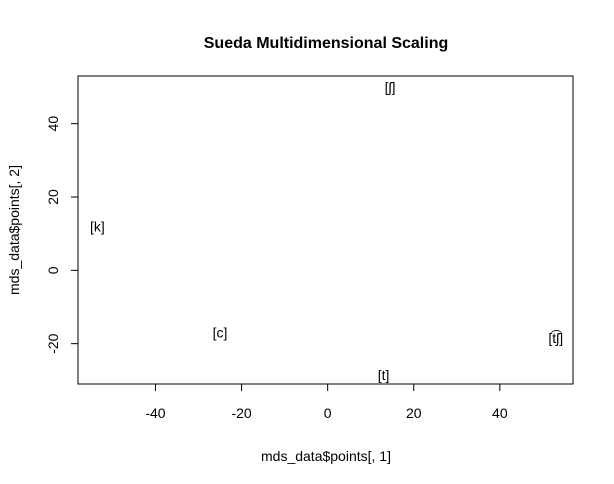 The image size is (614, 484). I want to click on y-axis: -20 0 20 40, so click(62, 235).